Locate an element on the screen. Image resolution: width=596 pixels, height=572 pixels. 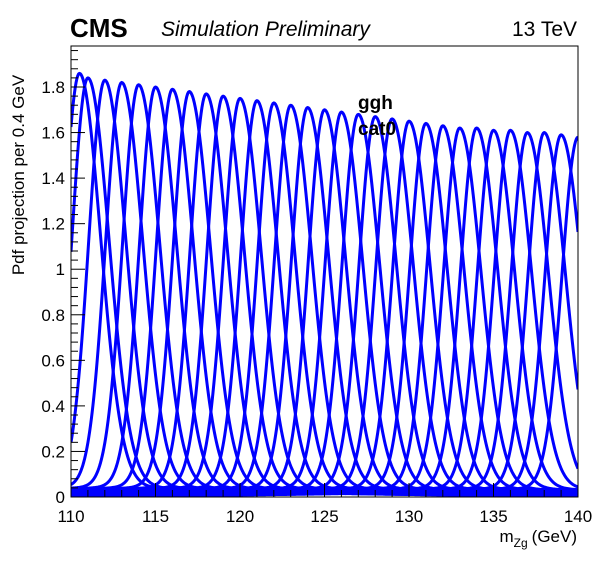
cms-logo: CMS is located at coordinates (99, 28).